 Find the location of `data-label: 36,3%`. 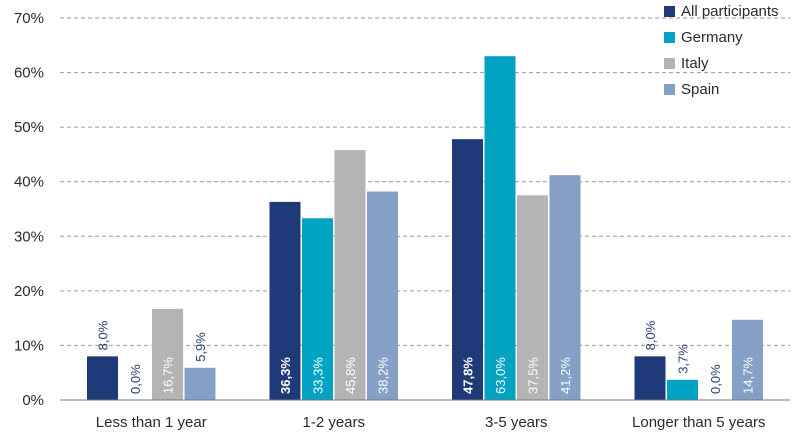

data-label: 36,3% is located at coordinates (285, 375).